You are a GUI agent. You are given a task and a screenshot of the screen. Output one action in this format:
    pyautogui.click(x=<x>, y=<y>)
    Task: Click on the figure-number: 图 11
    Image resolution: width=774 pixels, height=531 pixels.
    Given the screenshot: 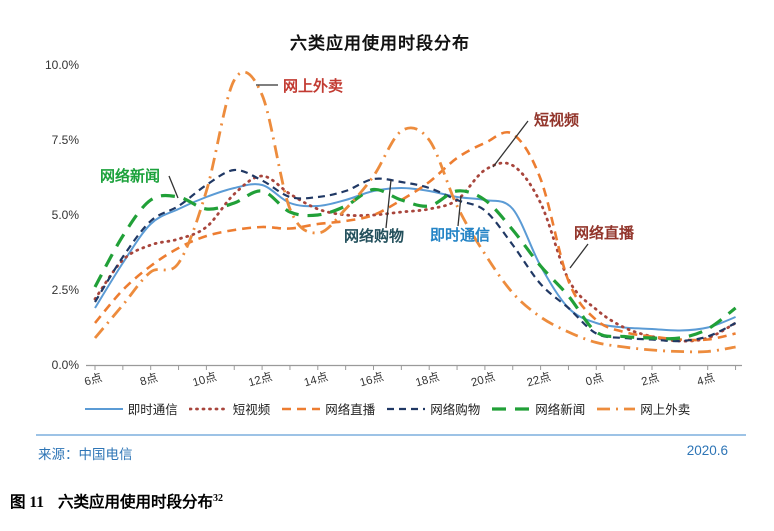 What is the action you would take?
    pyautogui.click(x=27, y=502)
    